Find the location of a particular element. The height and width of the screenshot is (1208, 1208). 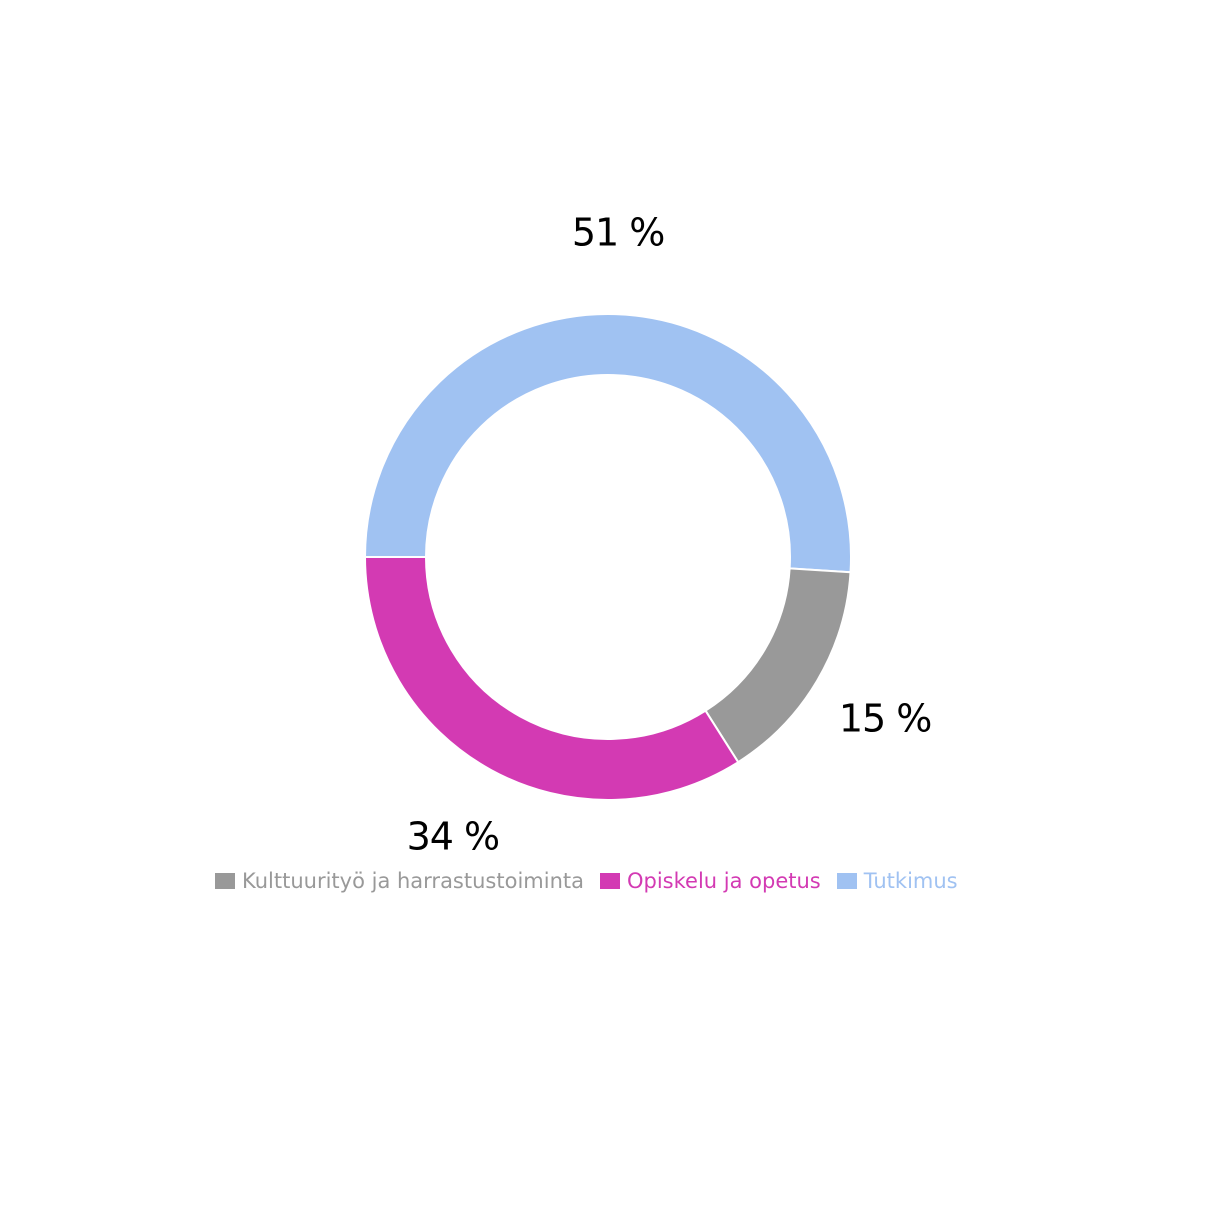

legend-item-tutkimus: Tutkimus is located at coordinates (897, 881).